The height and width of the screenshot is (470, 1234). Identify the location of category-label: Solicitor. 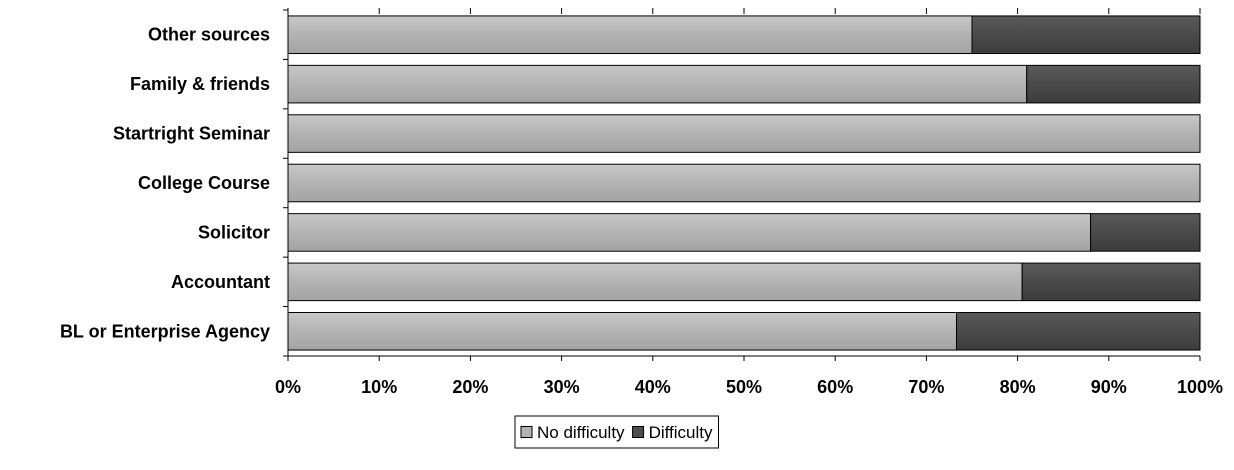
(234, 232).